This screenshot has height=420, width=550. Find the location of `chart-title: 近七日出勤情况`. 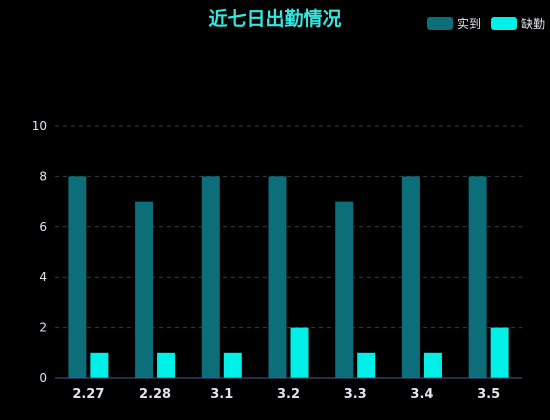

chart-title: 近七日出勤情况 is located at coordinates (274, 18).